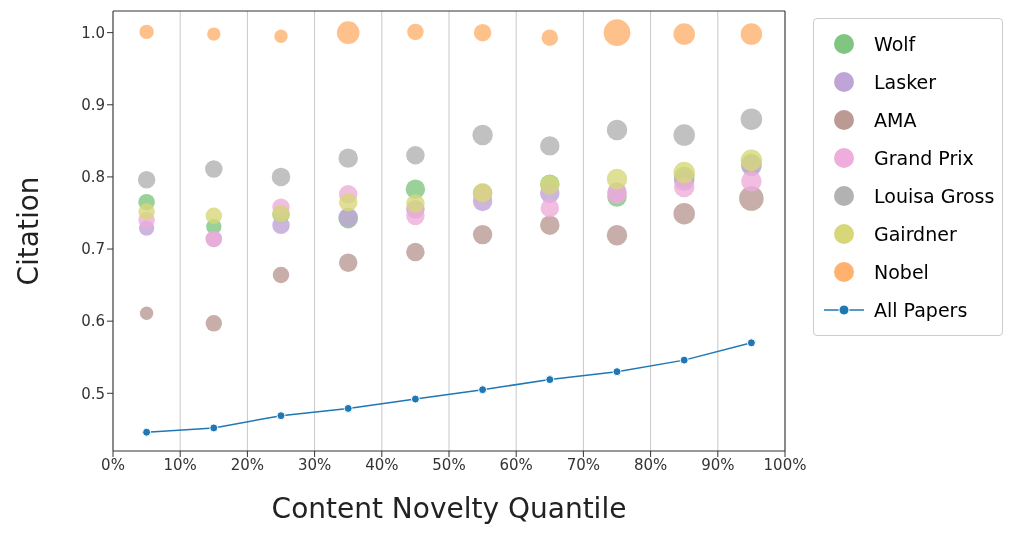 This screenshot has width=1029, height=544. Describe the element at coordinates (93, 249) in the screenshot. I see `y-tick-label: 0.7` at that location.